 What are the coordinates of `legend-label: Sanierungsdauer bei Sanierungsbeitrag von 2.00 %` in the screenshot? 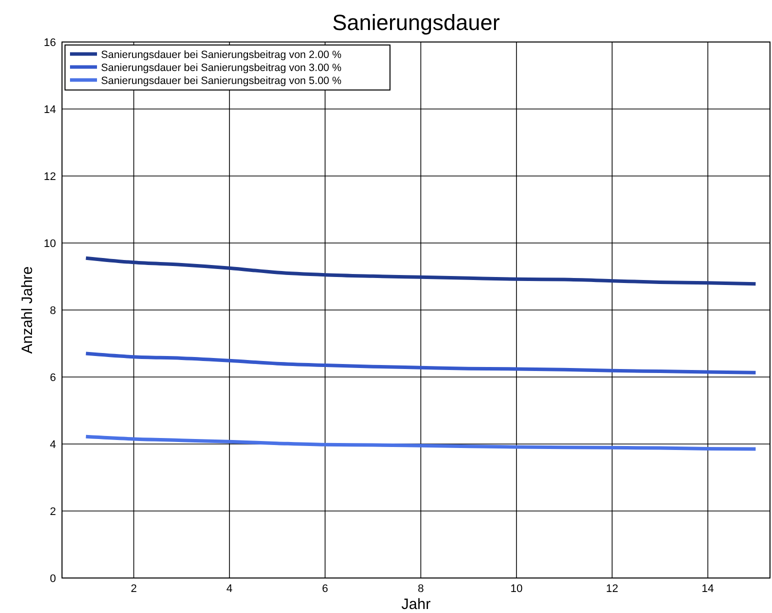 It's located at (221, 55).